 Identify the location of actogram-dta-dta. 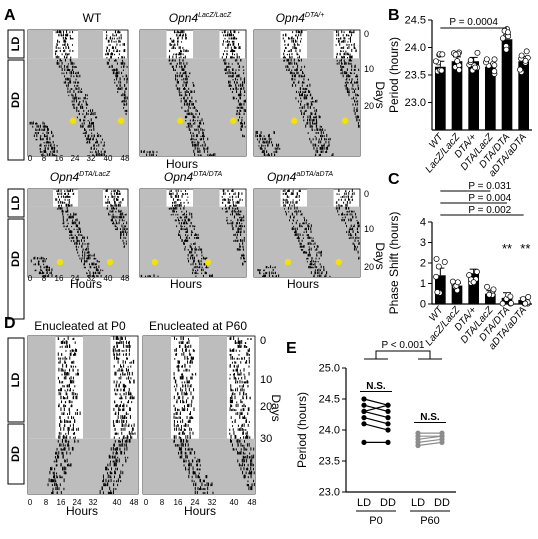
(193, 233).